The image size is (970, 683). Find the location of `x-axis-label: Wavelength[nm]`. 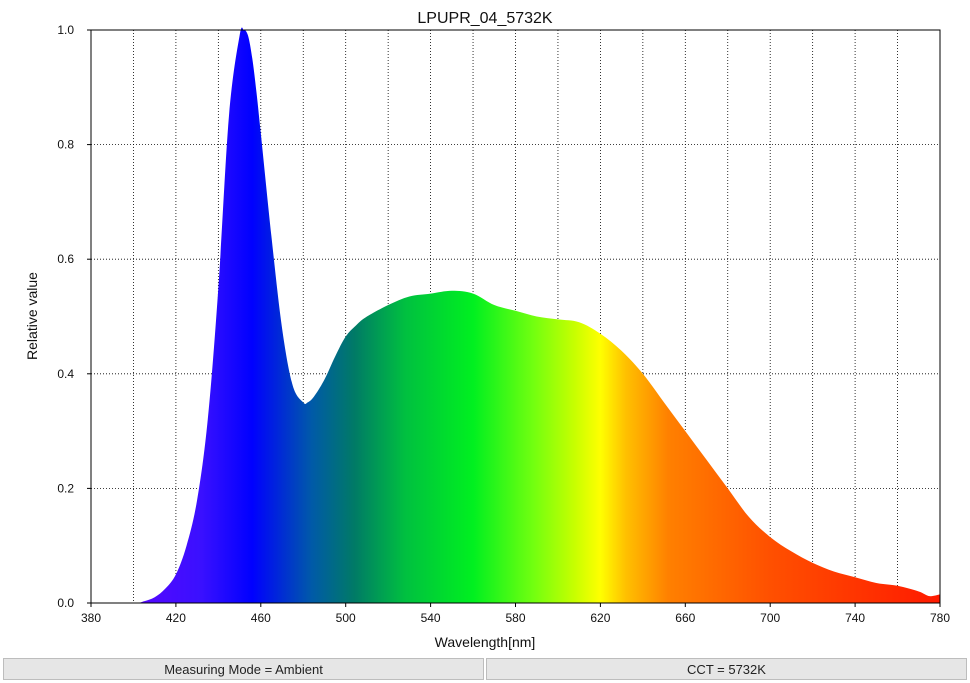

x-axis-label: Wavelength[nm] is located at coordinates (485, 642).